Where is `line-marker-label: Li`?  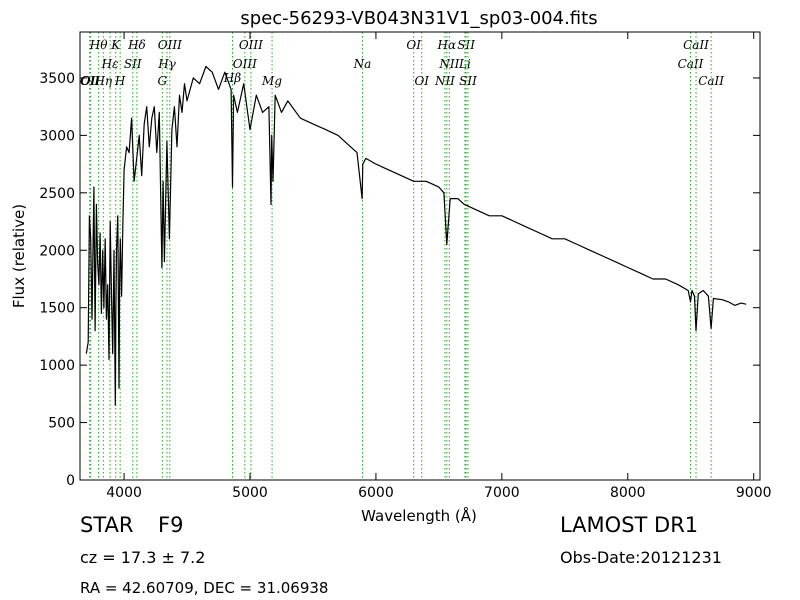
line-marker-label: Li is located at coordinates (464, 64).